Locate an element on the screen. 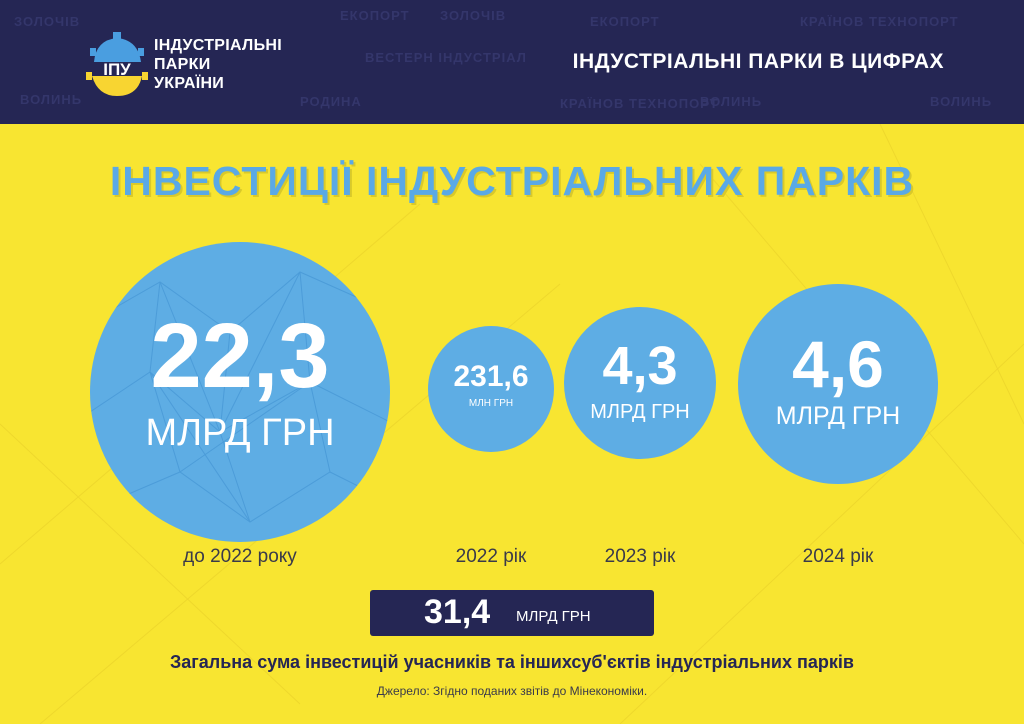 This screenshot has height=724, width=1024. investment-value: 4,3 is located at coordinates (640, 366).